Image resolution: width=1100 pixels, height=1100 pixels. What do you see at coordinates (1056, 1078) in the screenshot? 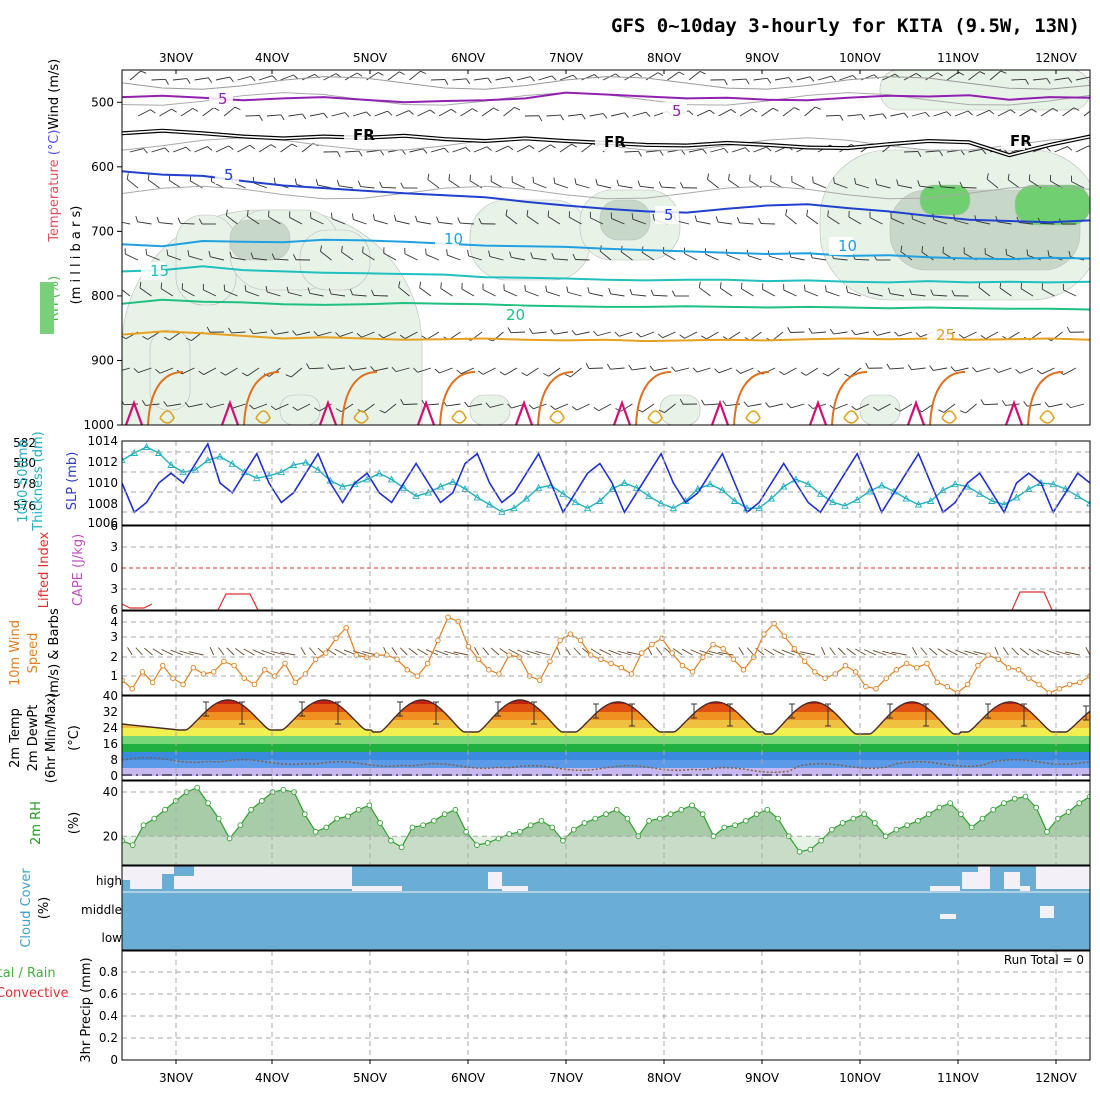
I see `date-bottom-9: 12NOV` at bounding box center [1056, 1078].